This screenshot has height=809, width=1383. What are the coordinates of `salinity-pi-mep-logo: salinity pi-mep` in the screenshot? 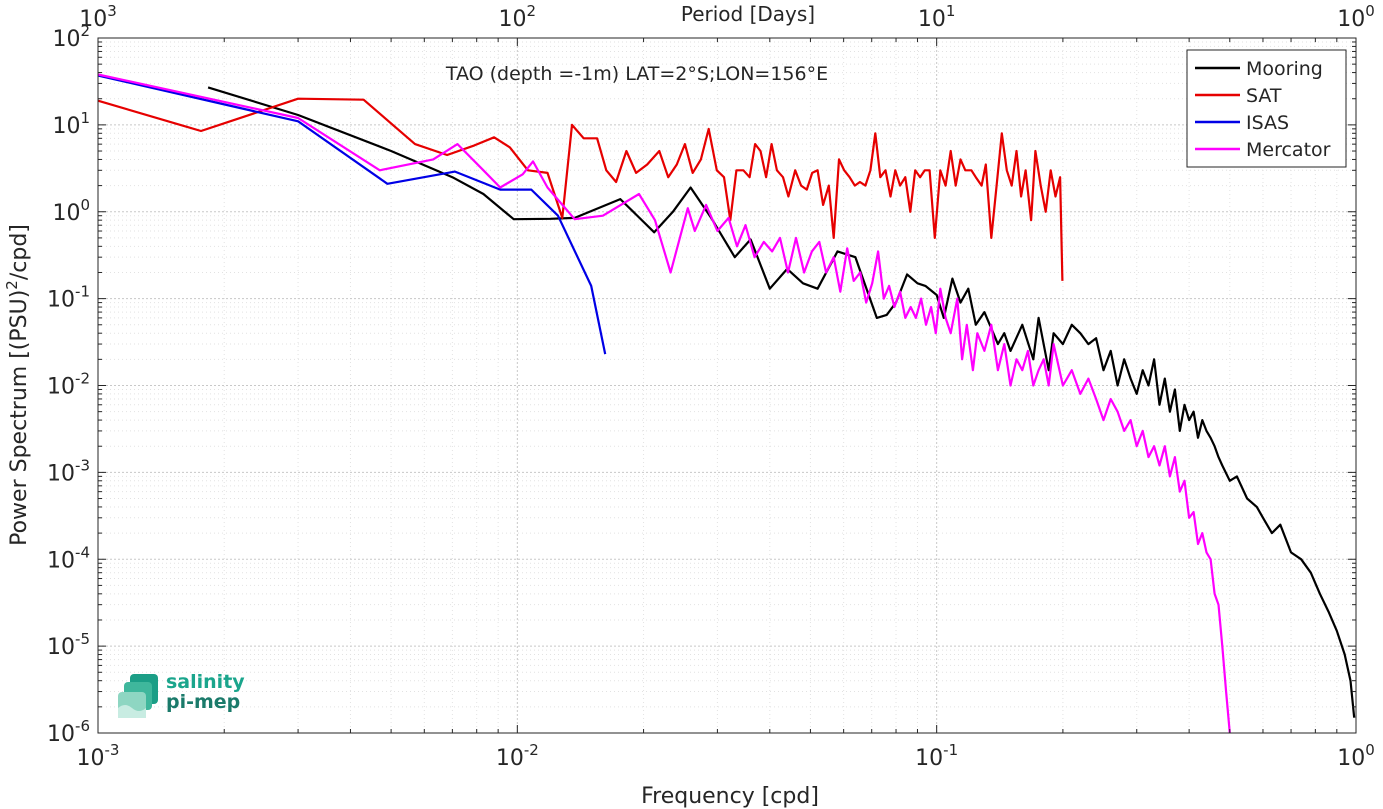 It's located at (181, 697).